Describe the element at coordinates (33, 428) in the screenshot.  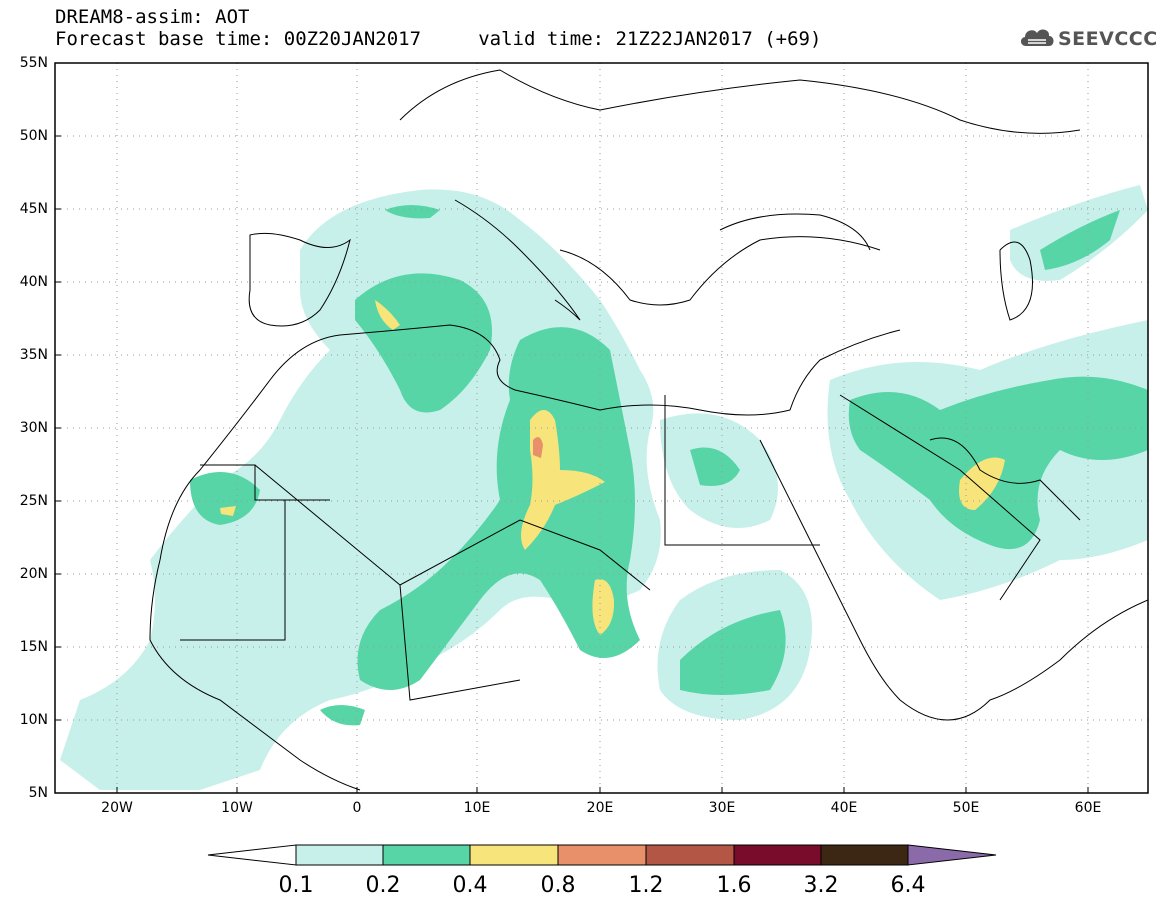
I see `lat-label: 30N` at that location.